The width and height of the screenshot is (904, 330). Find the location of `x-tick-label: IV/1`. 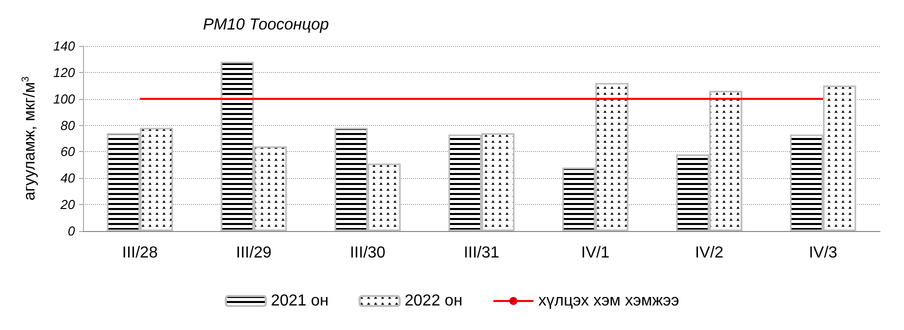

x-tick-label: IV/1 is located at coordinates (595, 253).